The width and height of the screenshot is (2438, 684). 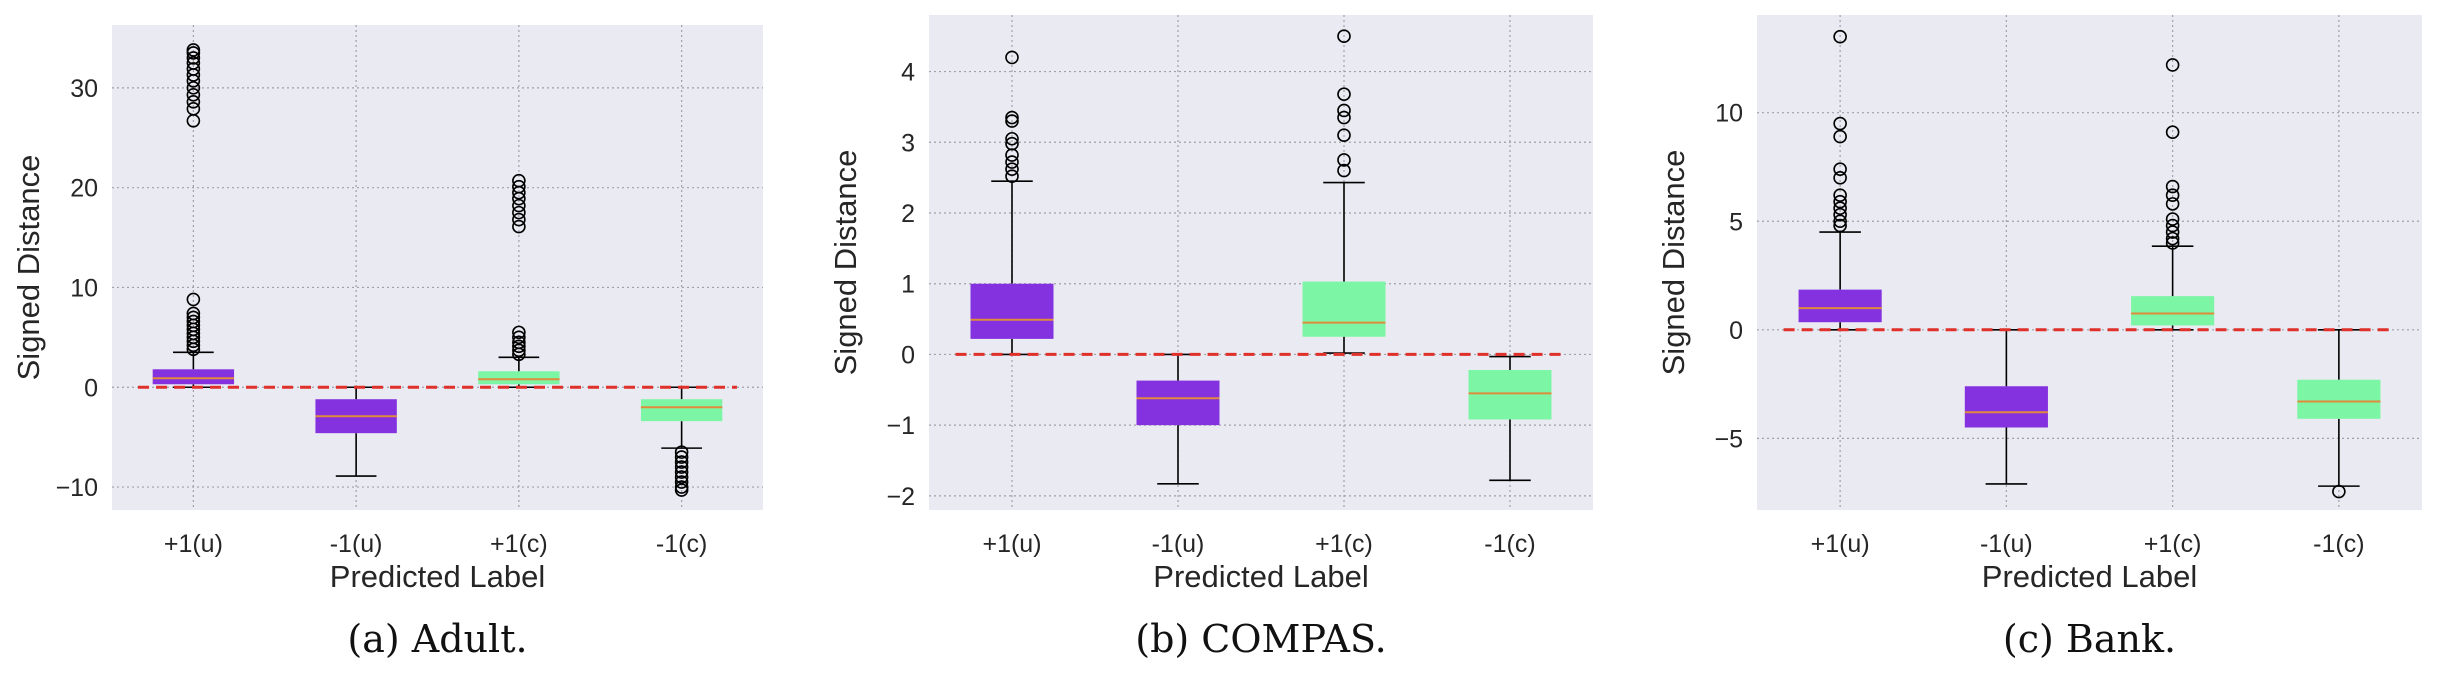 I want to click on y-tick-label: 1, so click(x=908, y=285).